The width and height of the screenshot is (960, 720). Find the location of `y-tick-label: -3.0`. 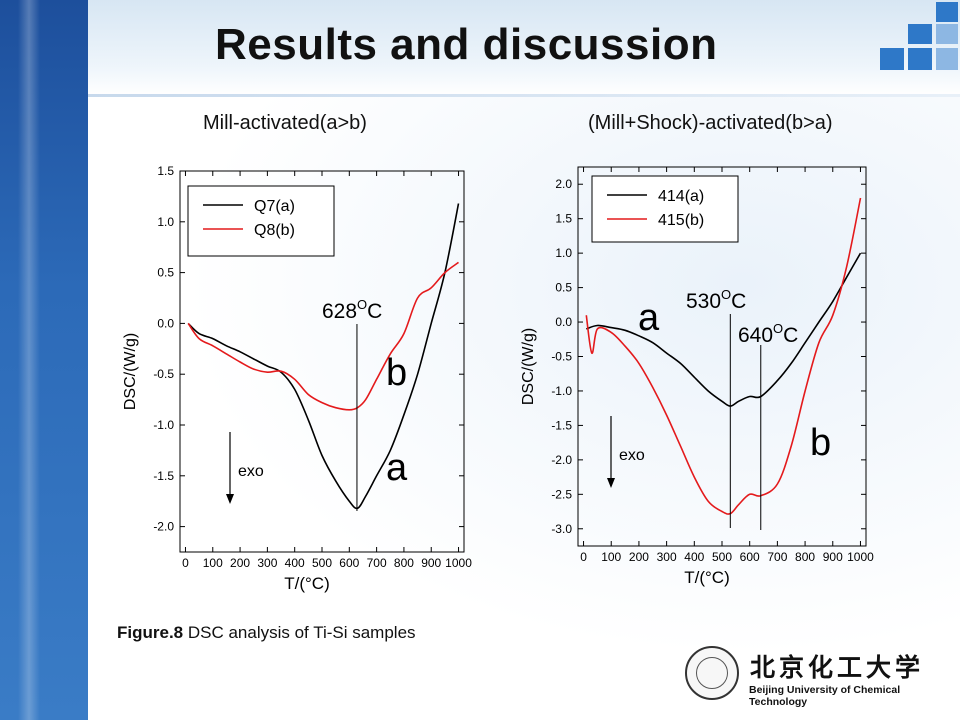

y-tick-label: -3.0 is located at coordinates (561, 529).